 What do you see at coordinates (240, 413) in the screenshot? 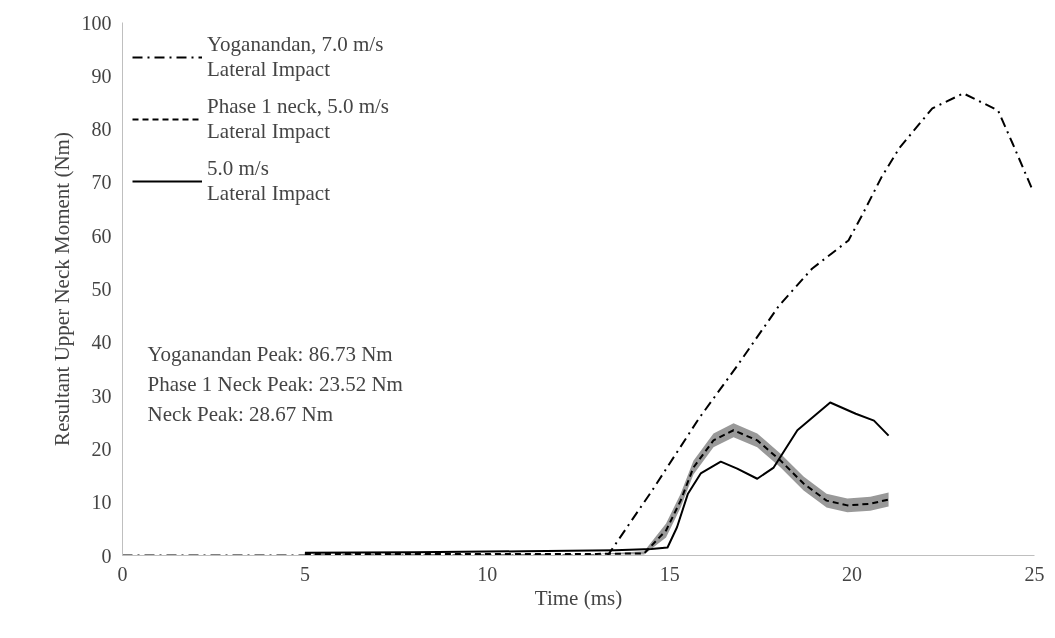
I see `annotation: Neck Peak: 28.67 Nm` at bounding box center [240, 413].